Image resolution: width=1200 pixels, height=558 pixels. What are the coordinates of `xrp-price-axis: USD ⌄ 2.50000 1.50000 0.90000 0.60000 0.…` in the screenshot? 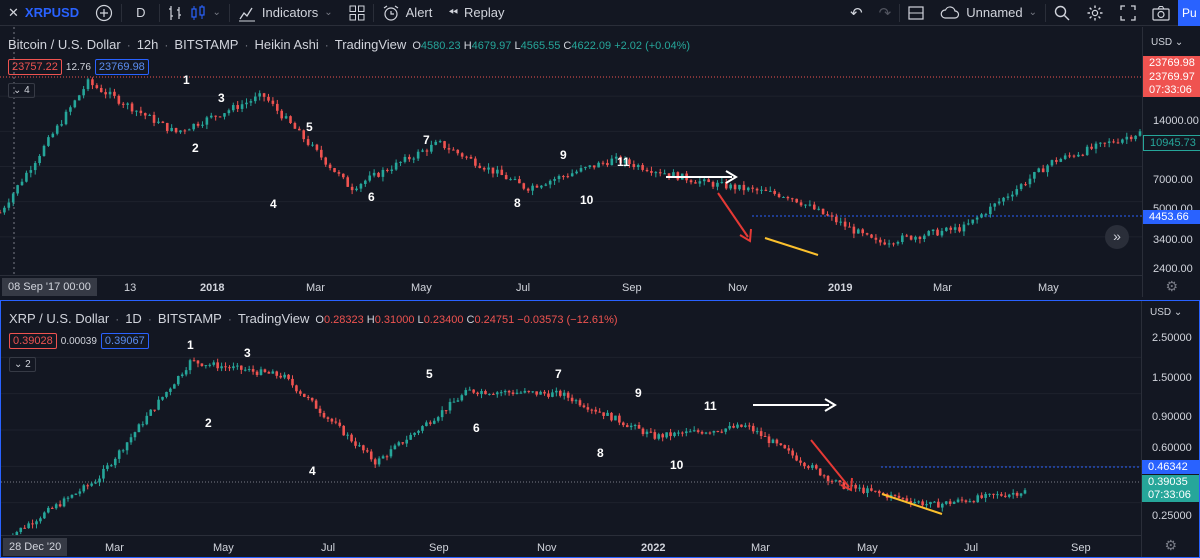 It's located at (1170, 429).